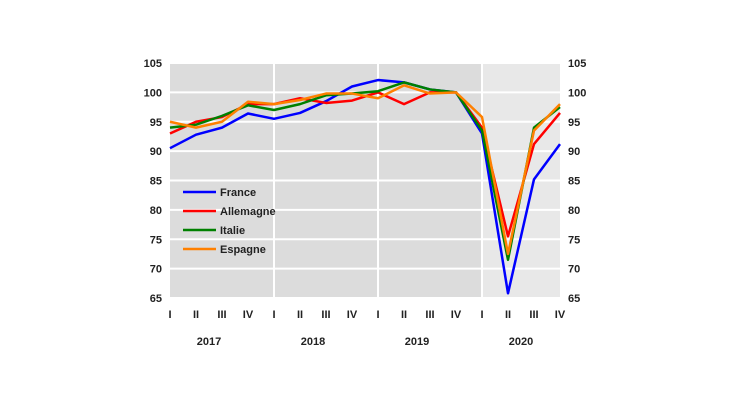 This screenshot has width=730, height=415. I want to click on x-tick-year: 2020, so click(521, 342).